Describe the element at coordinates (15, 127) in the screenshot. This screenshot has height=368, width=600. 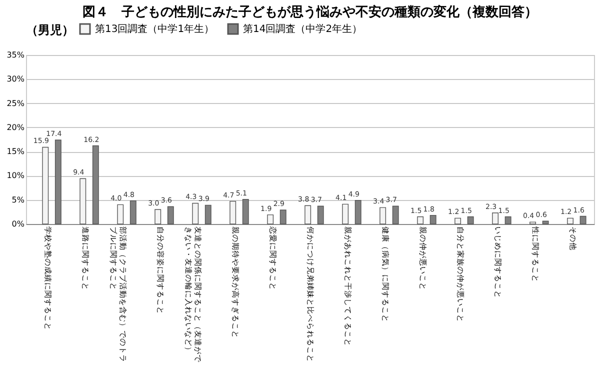
I see `y-tick-label: 20%` at that location.